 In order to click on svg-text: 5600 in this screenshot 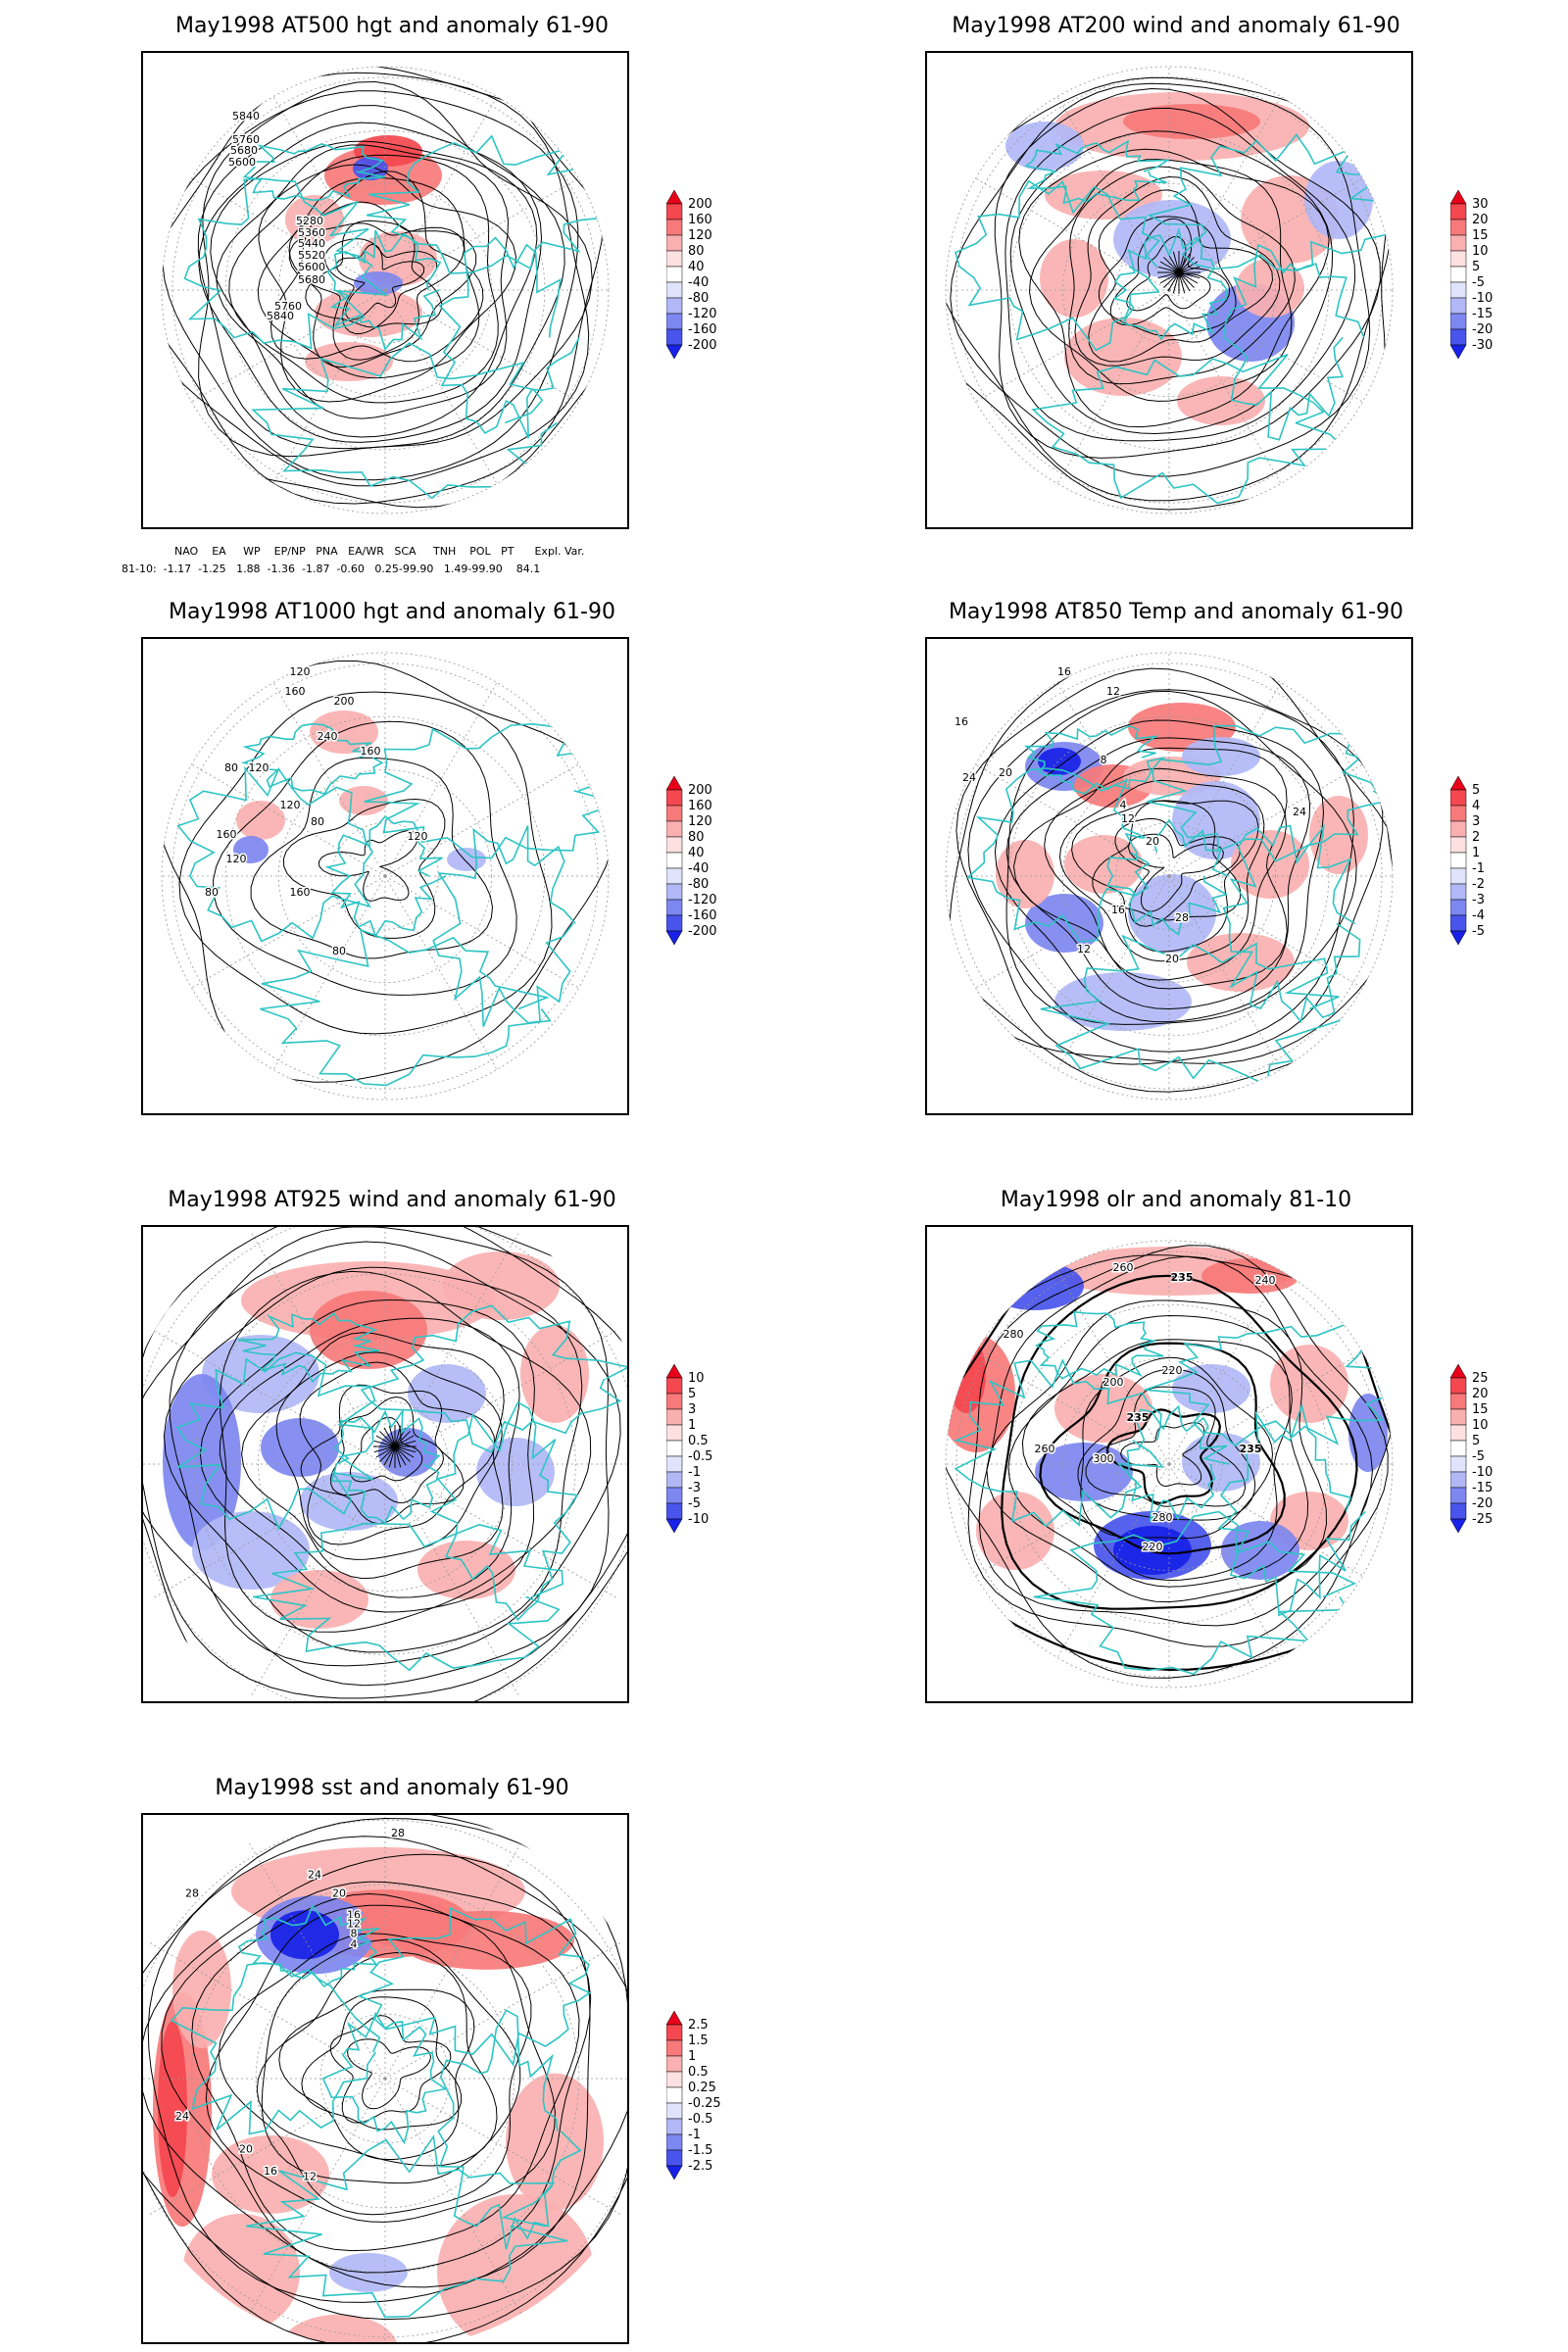, I will do `click(242, 162)`.